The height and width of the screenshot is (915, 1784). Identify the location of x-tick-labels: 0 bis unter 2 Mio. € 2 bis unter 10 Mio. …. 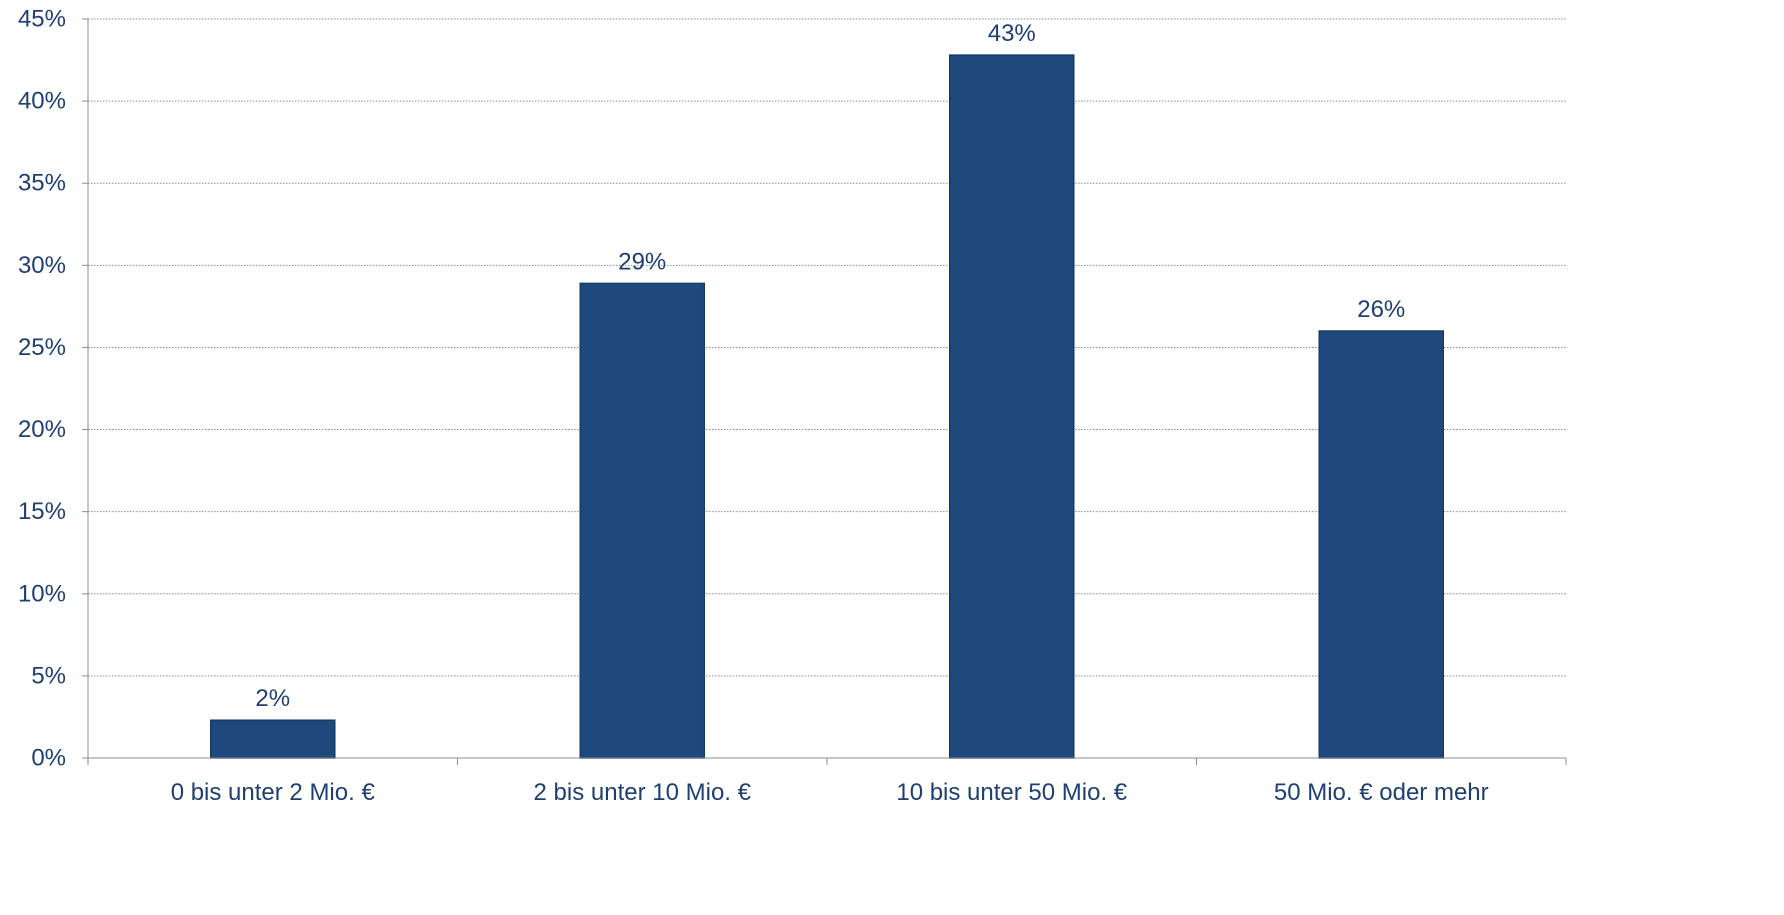
(830, 792).